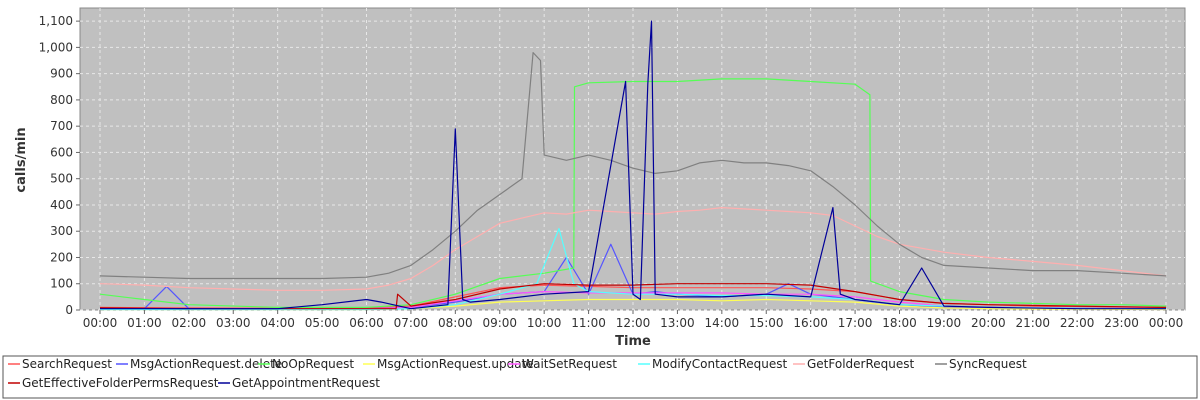  What do you see at coordinates (719, 364) in the screenshot?
I see `legend-label: ModifyContactRequest` at bounding box center [719, 364].